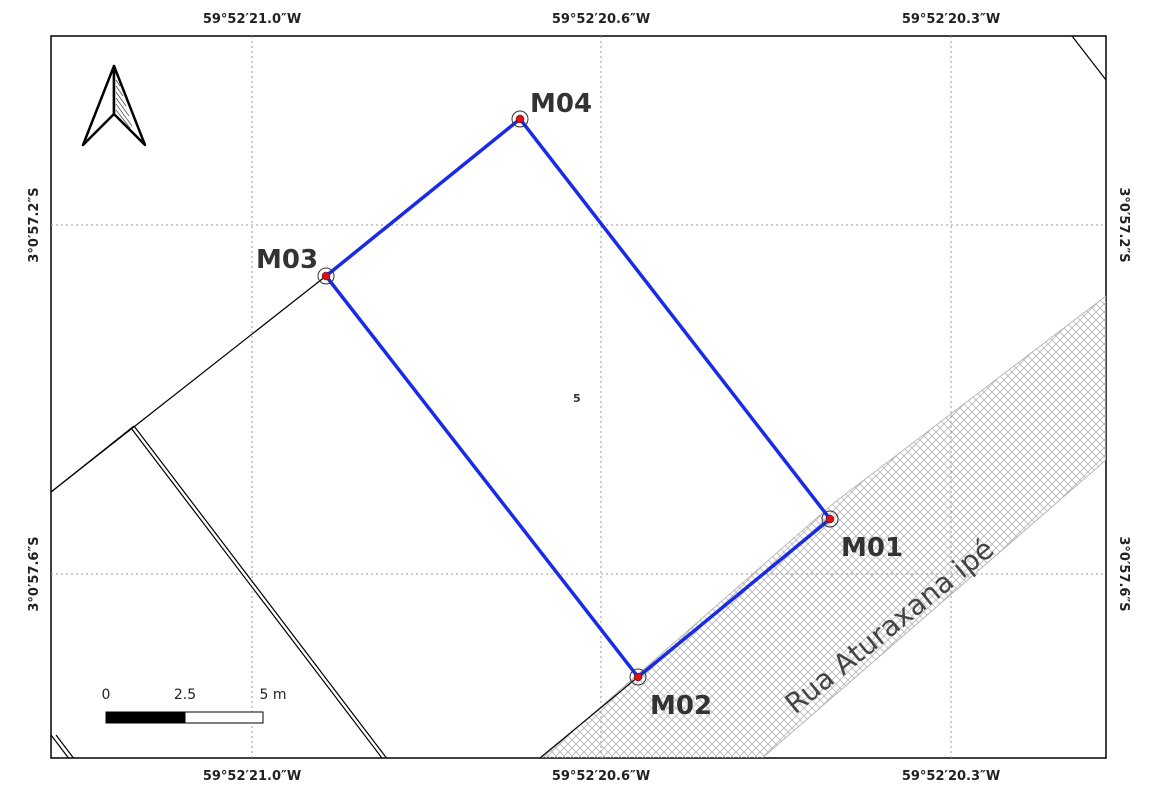 The width and height of the screenshot is (1155, 812). I want to click on lon-label-bottom-3: 59°52′20.3″W, so click(951, 776).